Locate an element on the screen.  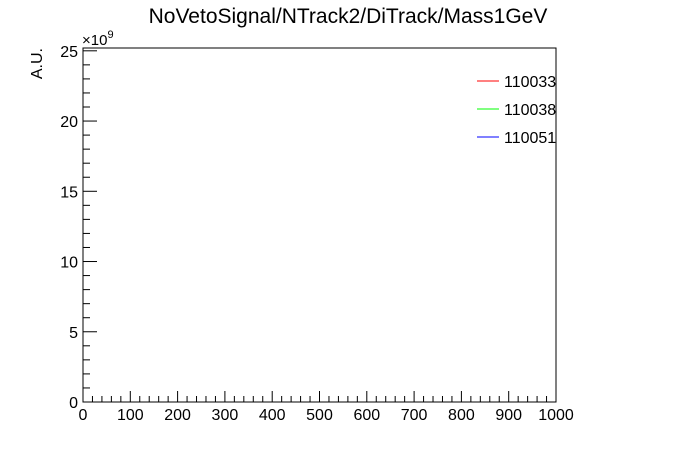
x-tick-label: 700 is located at coordinates (414, 415).